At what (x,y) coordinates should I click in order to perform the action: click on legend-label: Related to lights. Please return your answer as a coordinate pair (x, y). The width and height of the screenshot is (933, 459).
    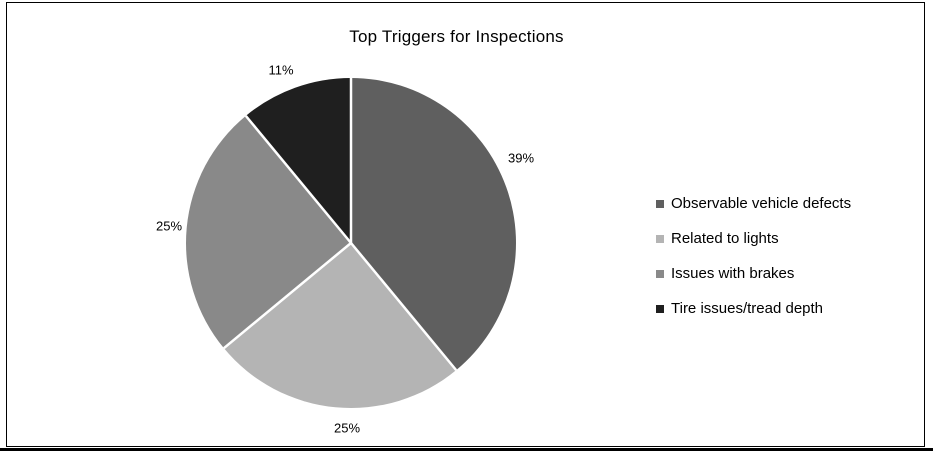
    Looking at the image, I should click on (725, 238).